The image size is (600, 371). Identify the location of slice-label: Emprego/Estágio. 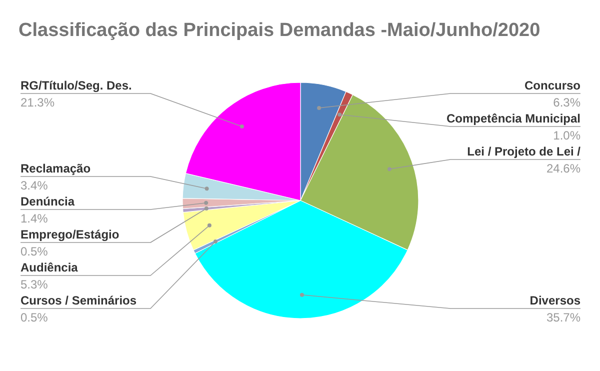
(70, 235).